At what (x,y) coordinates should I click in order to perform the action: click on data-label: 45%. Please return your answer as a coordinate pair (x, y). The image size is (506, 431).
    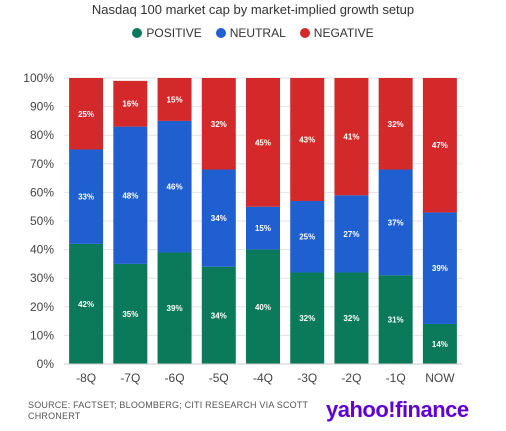
    Looking at the image, I should click on (263, 142).